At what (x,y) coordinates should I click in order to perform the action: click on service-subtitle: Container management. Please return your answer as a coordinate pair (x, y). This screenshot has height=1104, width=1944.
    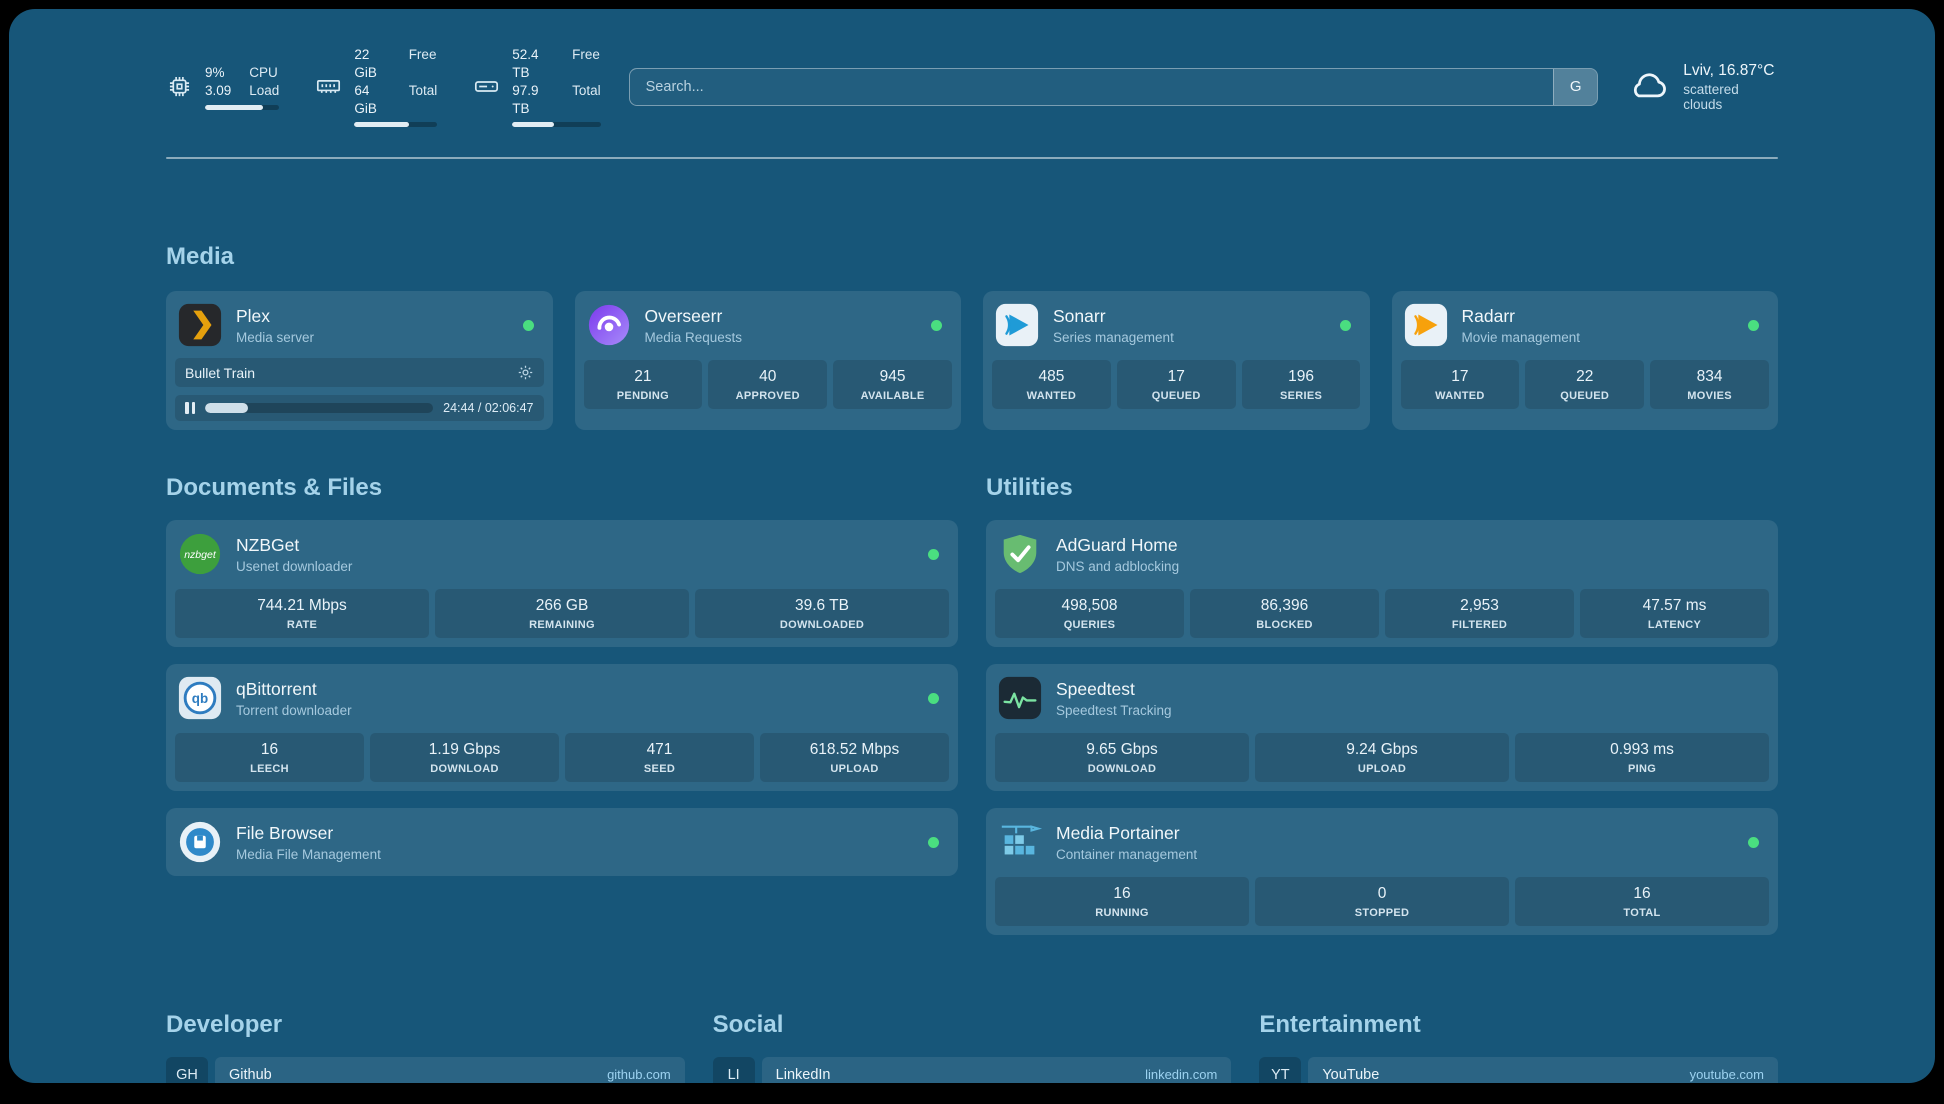
    Looking at the image, I should click on (1127, 854).